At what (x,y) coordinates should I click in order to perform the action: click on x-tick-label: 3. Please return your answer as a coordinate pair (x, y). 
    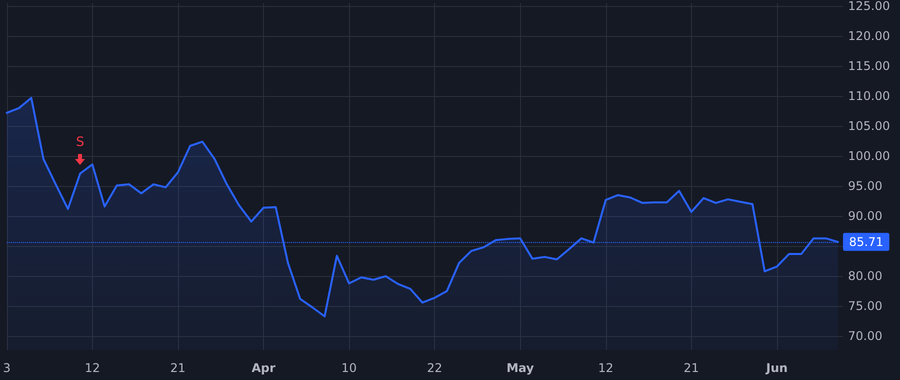
    Looking at the image, I should click on (6, 368).